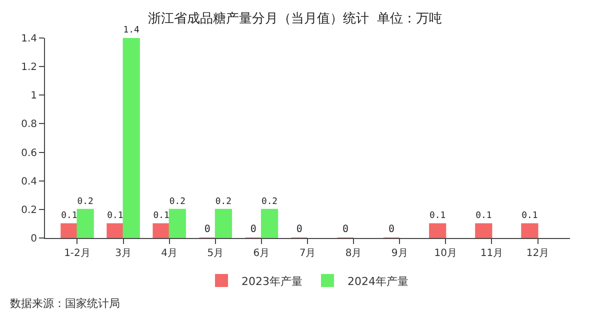 The width and height of the screenshot is (590, 330). Describe the element at coordinates (295, 18) in the screenshot. I see `chart-title: 浙江省成品糖产量分月（当月值）统计 单位：万吨` at that location.